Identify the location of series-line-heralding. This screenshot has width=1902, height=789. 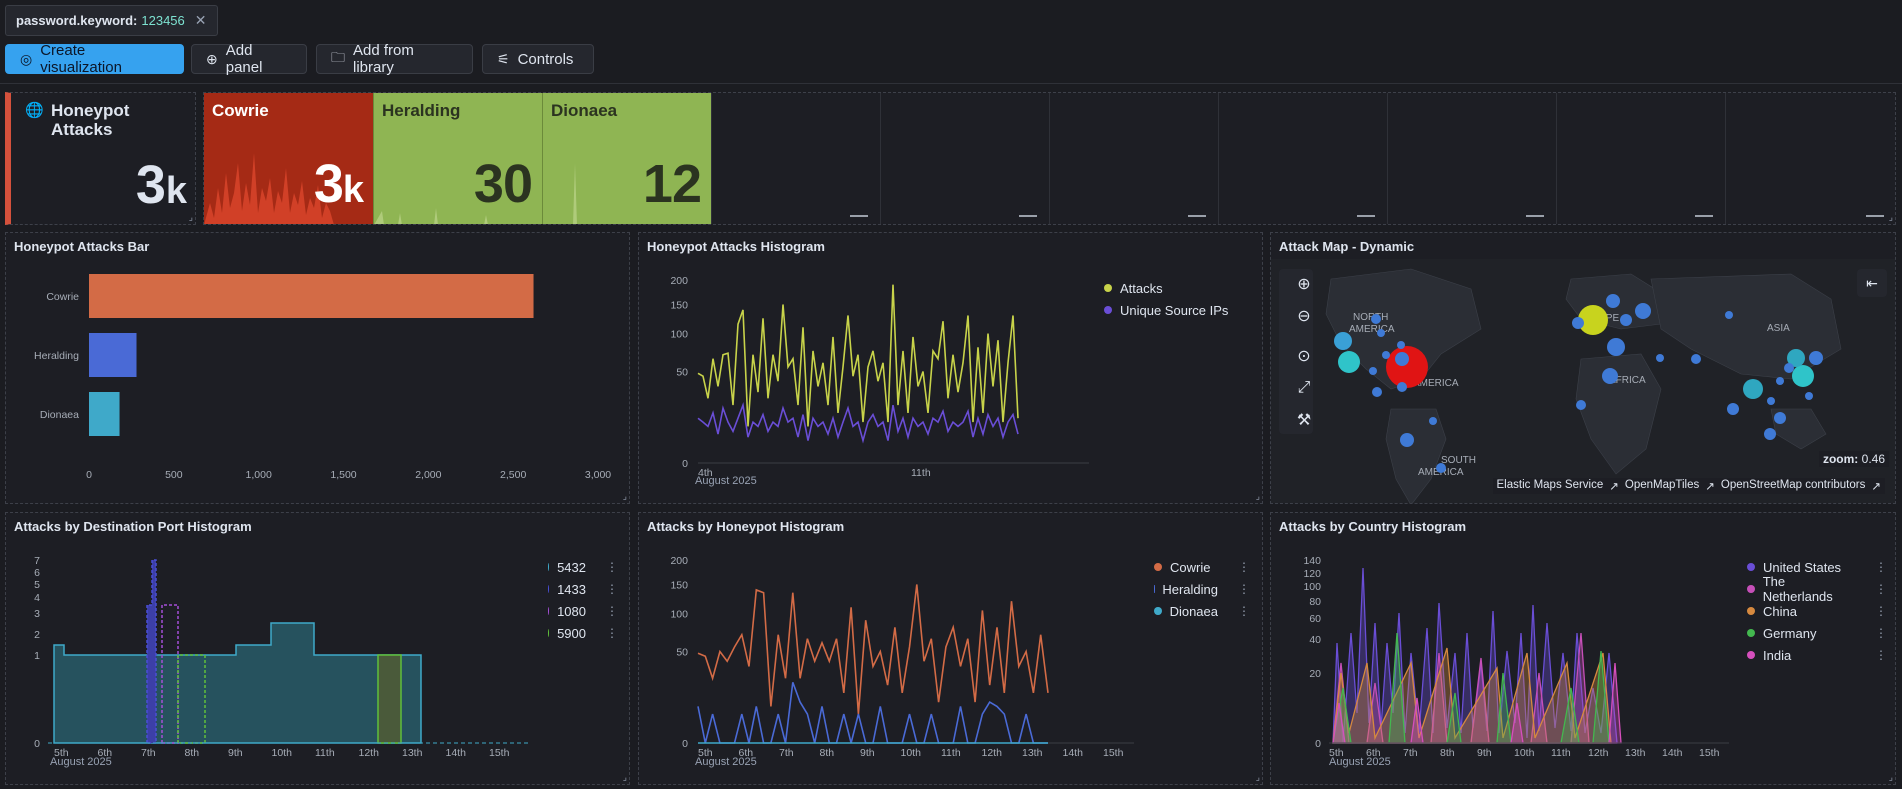
(872, 713).